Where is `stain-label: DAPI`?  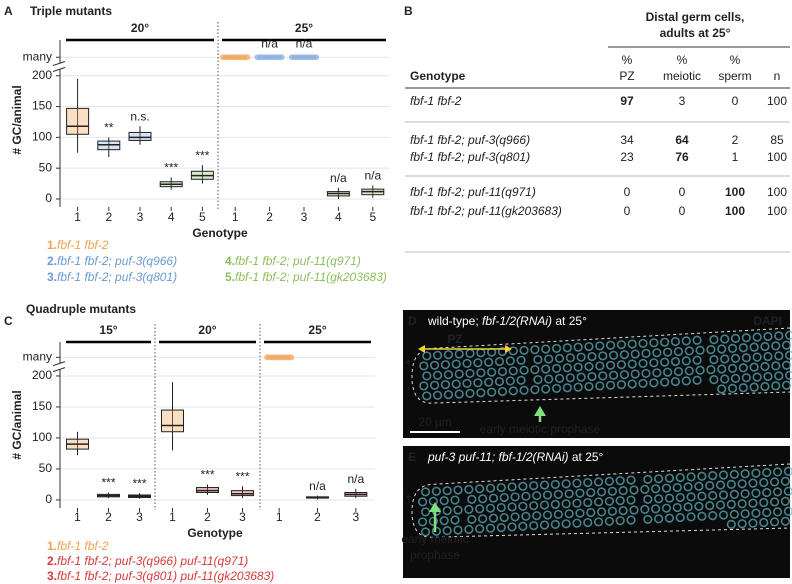
stain-label: DAPI is located at coordinates (767, 321).